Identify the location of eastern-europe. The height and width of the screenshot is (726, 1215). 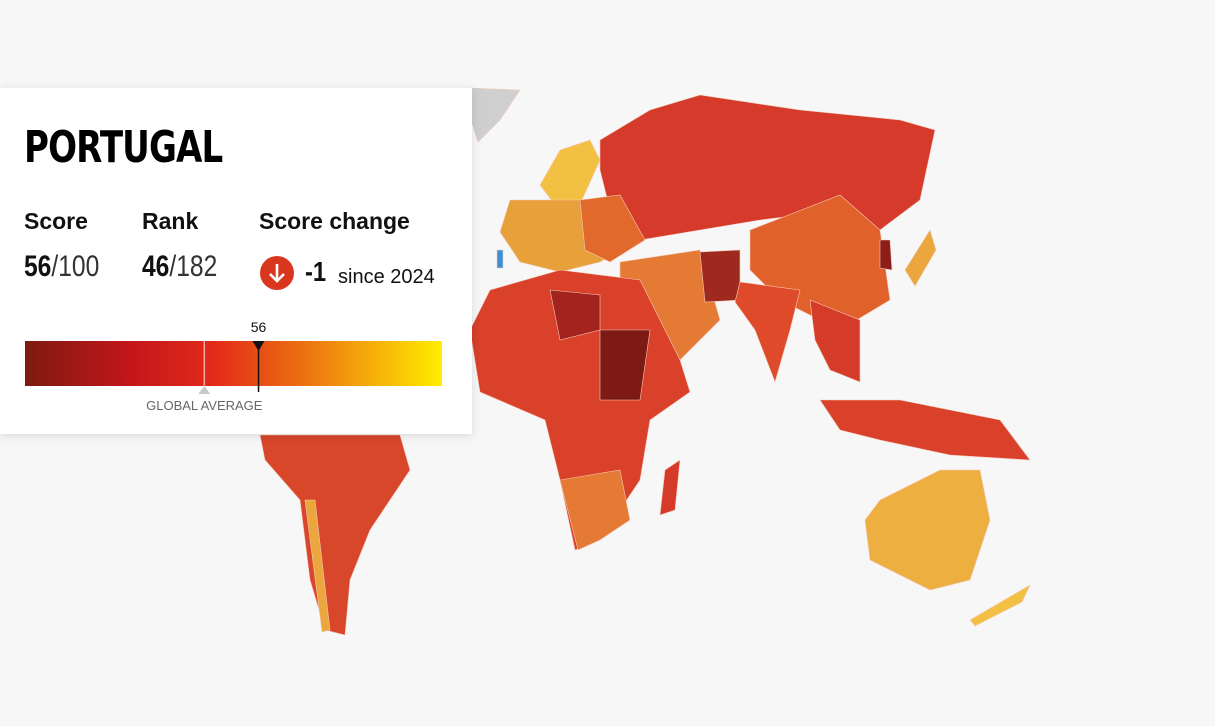
(612, 228).